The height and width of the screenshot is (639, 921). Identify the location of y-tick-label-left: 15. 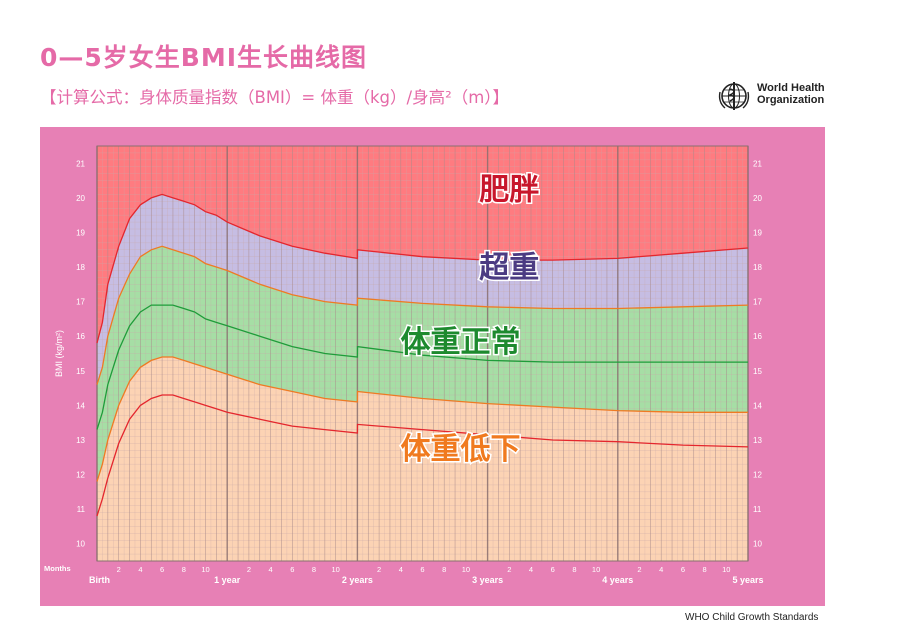
(80, 371).